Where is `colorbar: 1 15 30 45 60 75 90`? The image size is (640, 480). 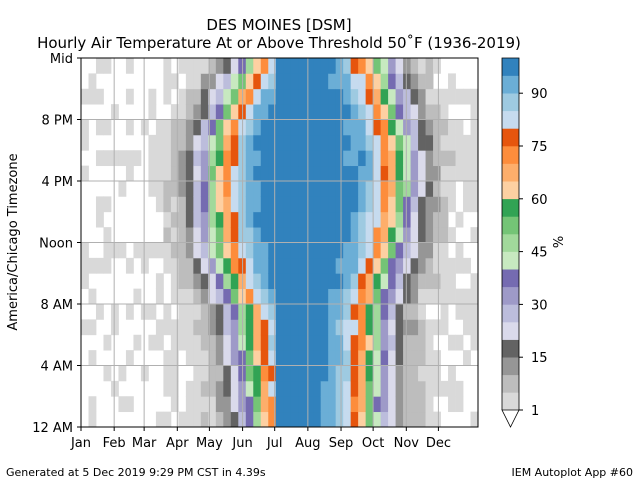
colorbar: 1 15 30 45 60 75 90 is located at coordinates (524, 242).